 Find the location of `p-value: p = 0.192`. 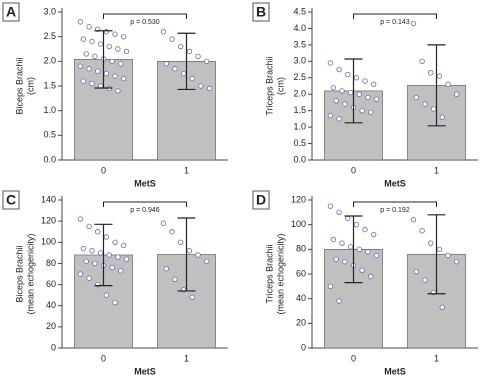

p-value: p = 0.192 is located at coordinates (394, 210).